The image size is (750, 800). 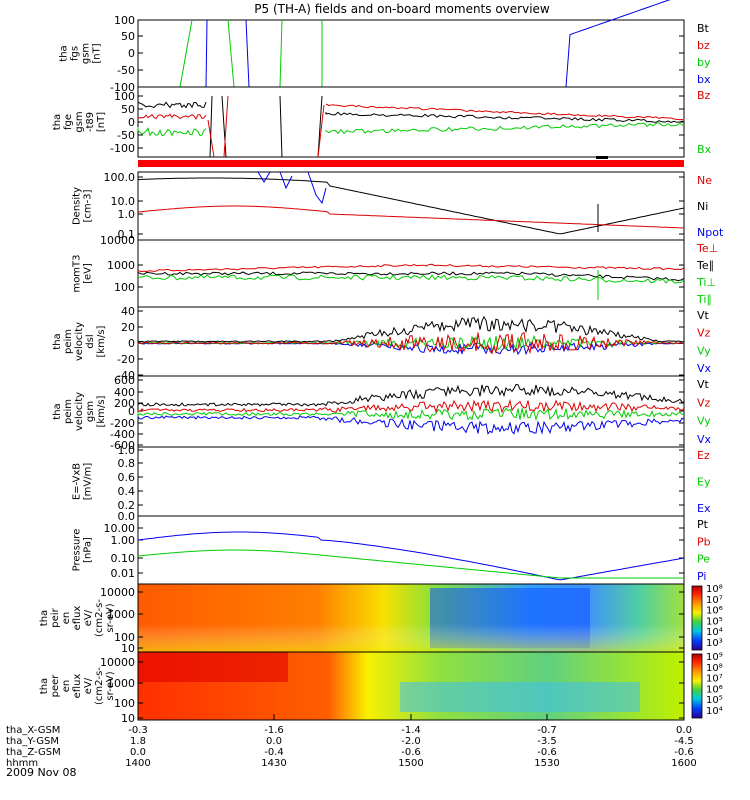 I want to click on x-axis-row-label: tha_Z-GSM, so click(x=33, y=752).